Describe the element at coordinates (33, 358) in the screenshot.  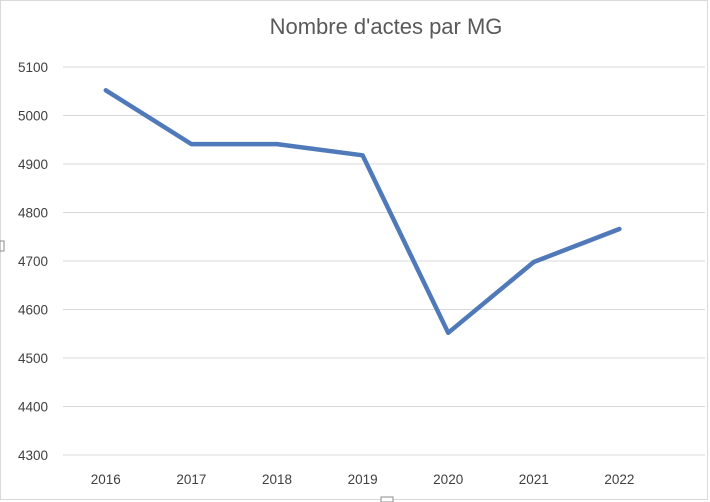
I see `y-tick-label: 4500` at that location.